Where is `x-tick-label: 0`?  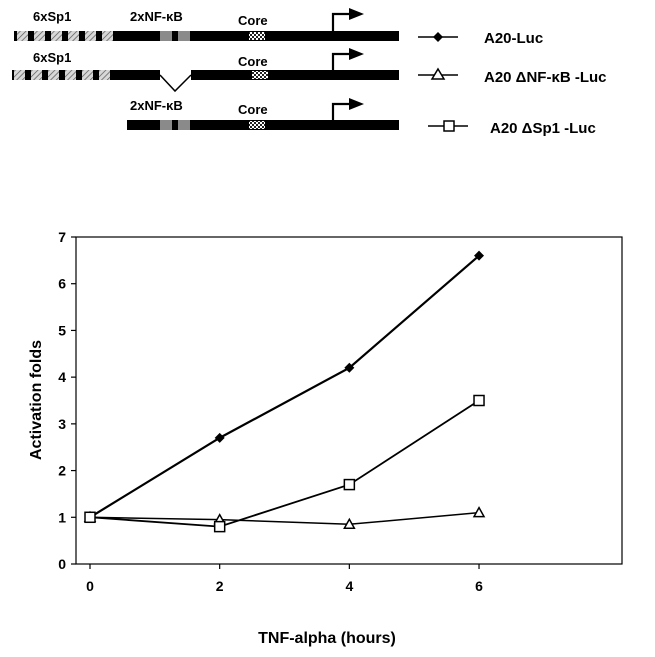
x-tick-label: 0 is located at coordinates (90, 586).